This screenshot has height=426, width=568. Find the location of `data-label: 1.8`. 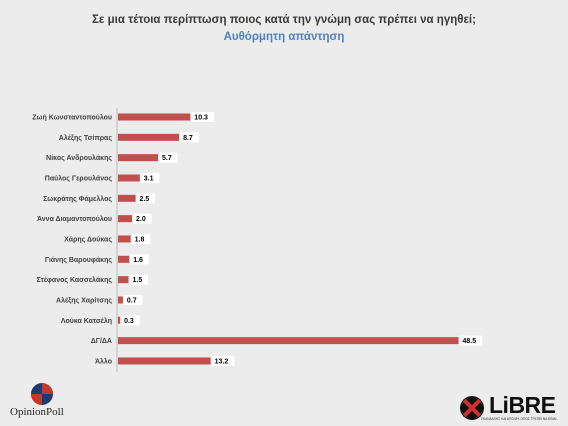

data-label: 1.8 is located at coordinates (140, 239).